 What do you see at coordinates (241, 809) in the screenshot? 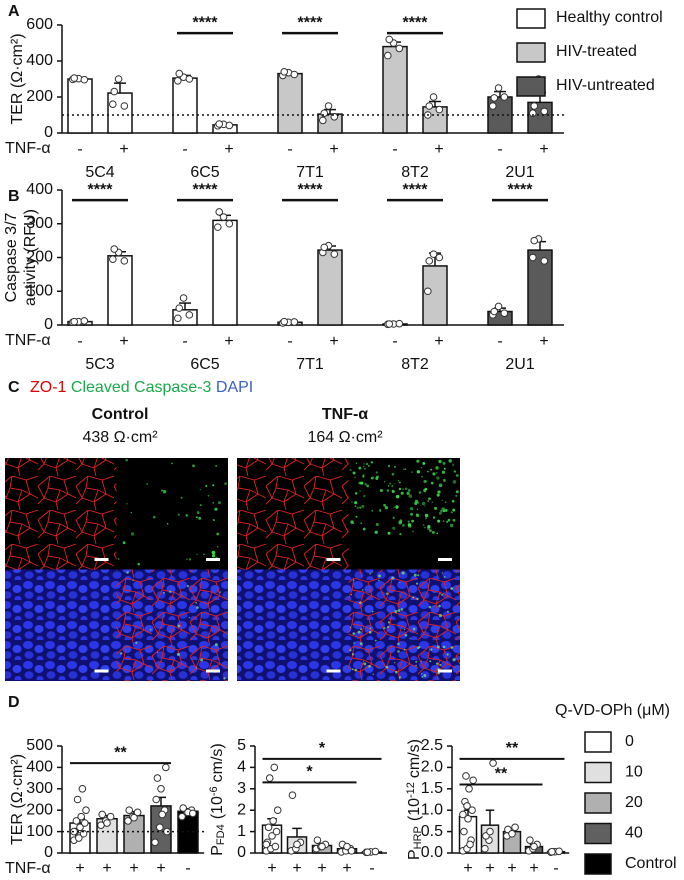
I see `y-tick-label: 2` at bounding box center [241, 809].